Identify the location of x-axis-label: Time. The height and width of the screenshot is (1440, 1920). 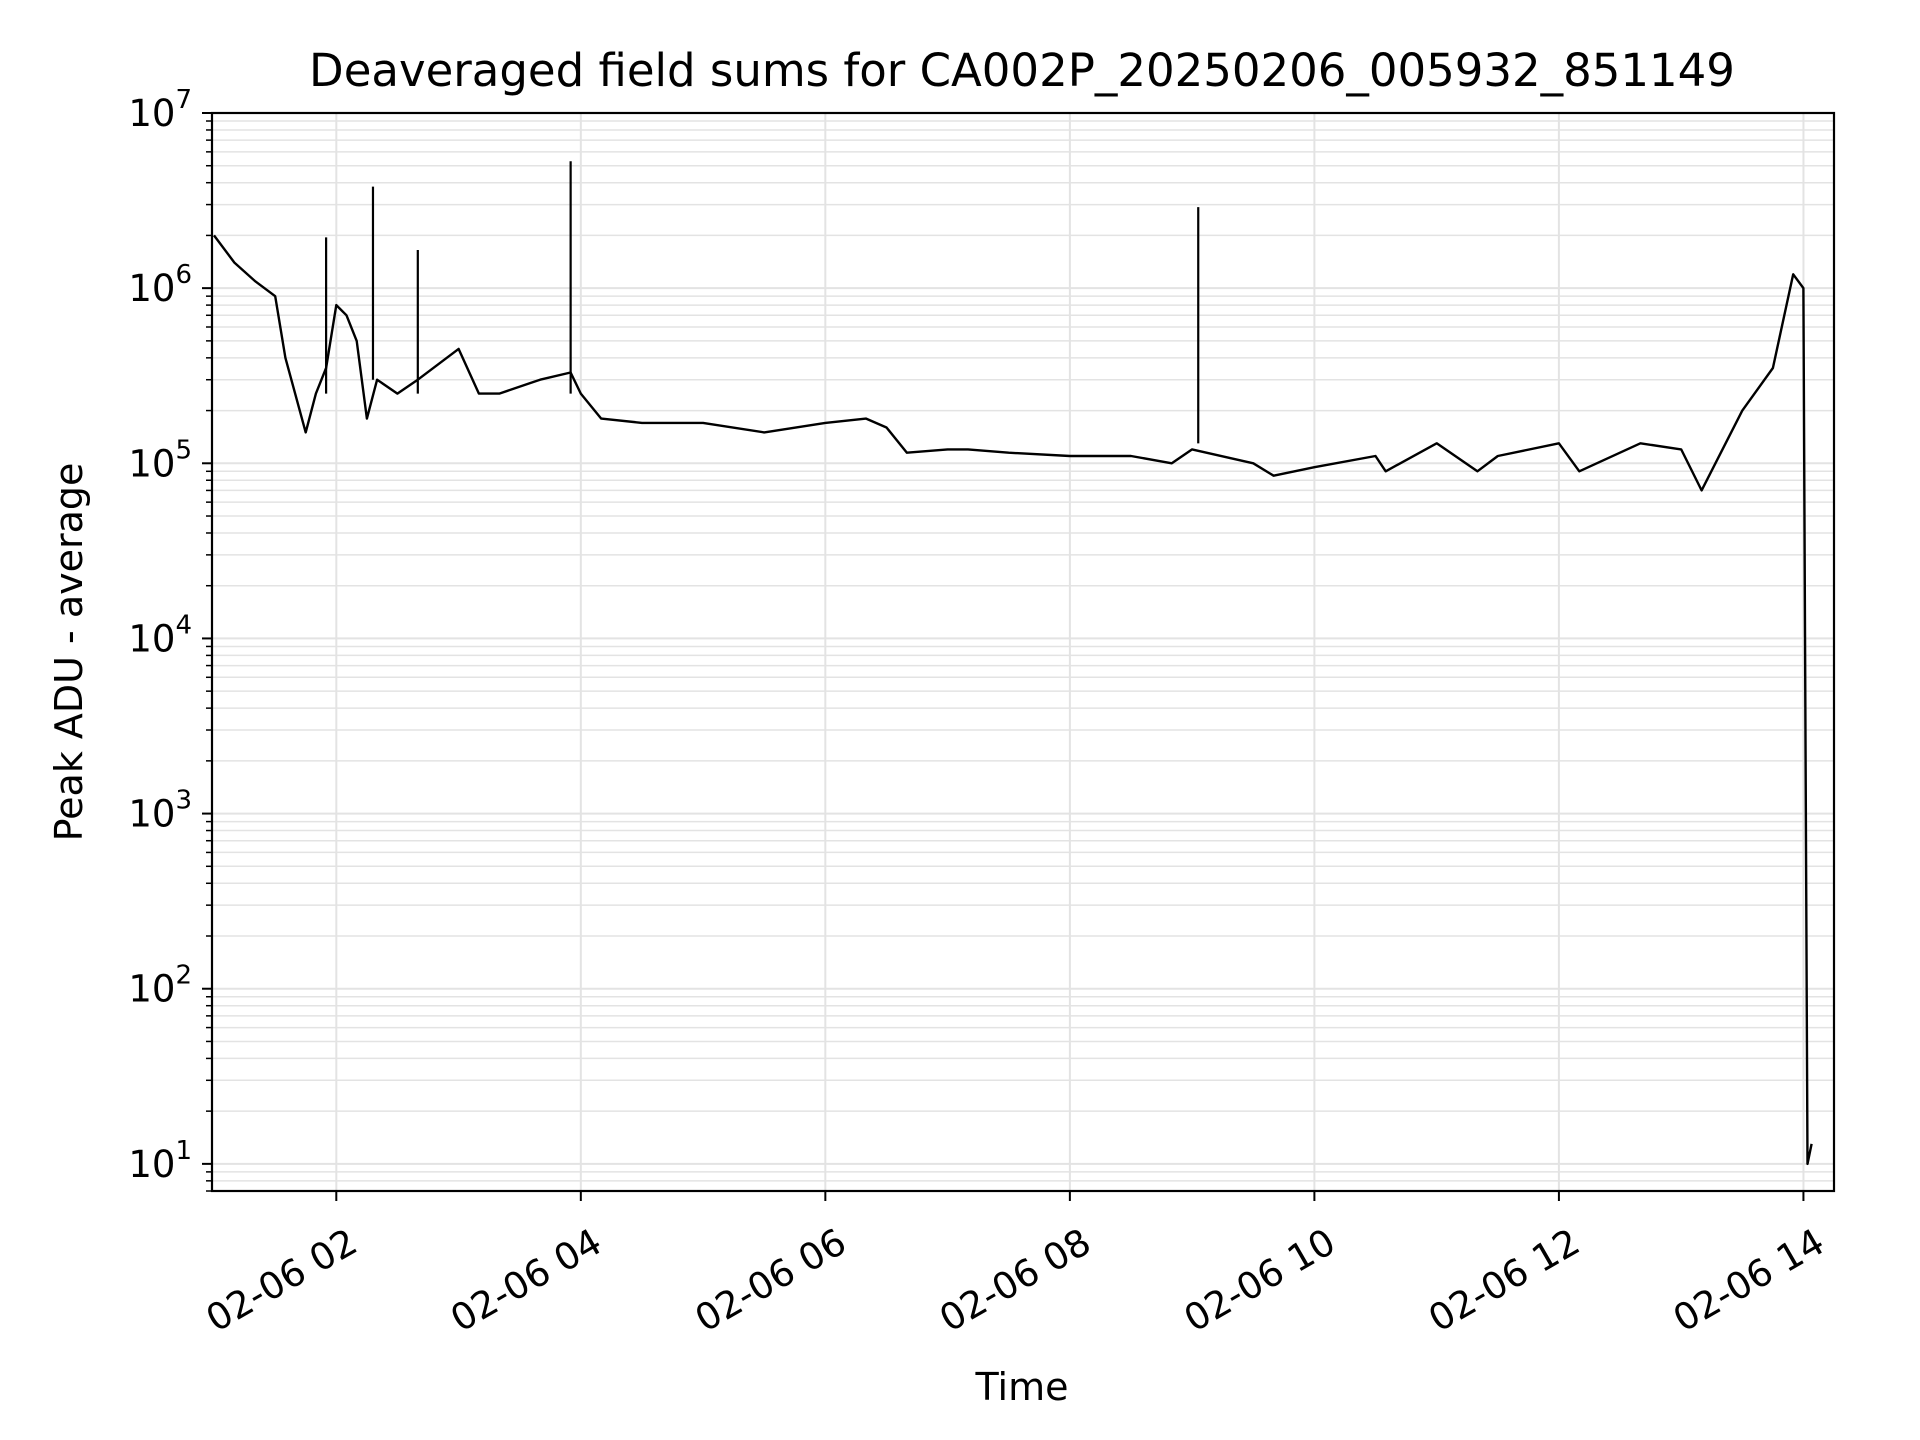
(1022, 1387).